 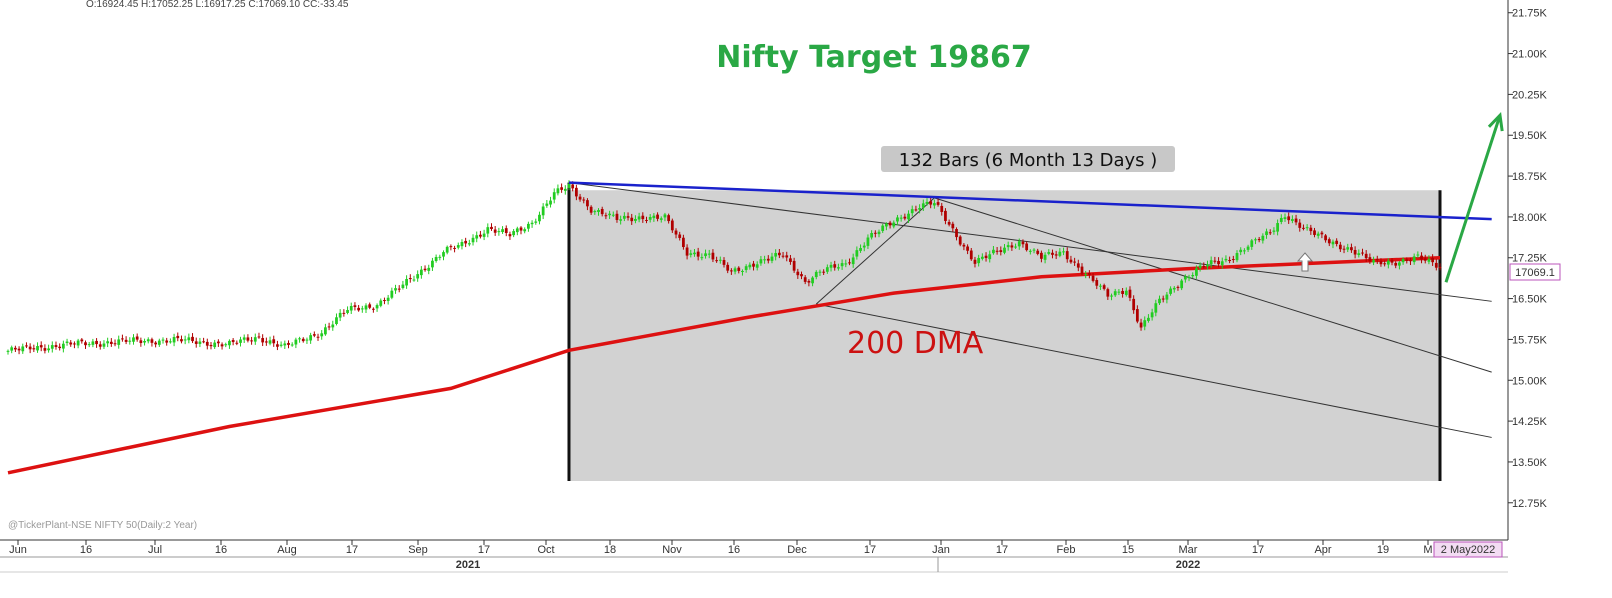 I want to click on target-arrow-head, so click(x=1495, y=121).